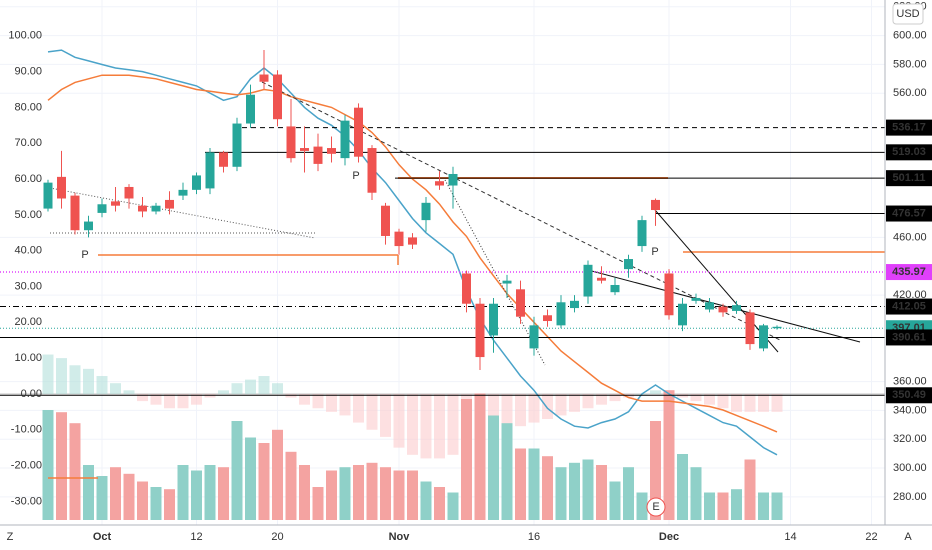 The image size is (932, 550). I want to click on price-level-label: 435.97, so click(909, 272).